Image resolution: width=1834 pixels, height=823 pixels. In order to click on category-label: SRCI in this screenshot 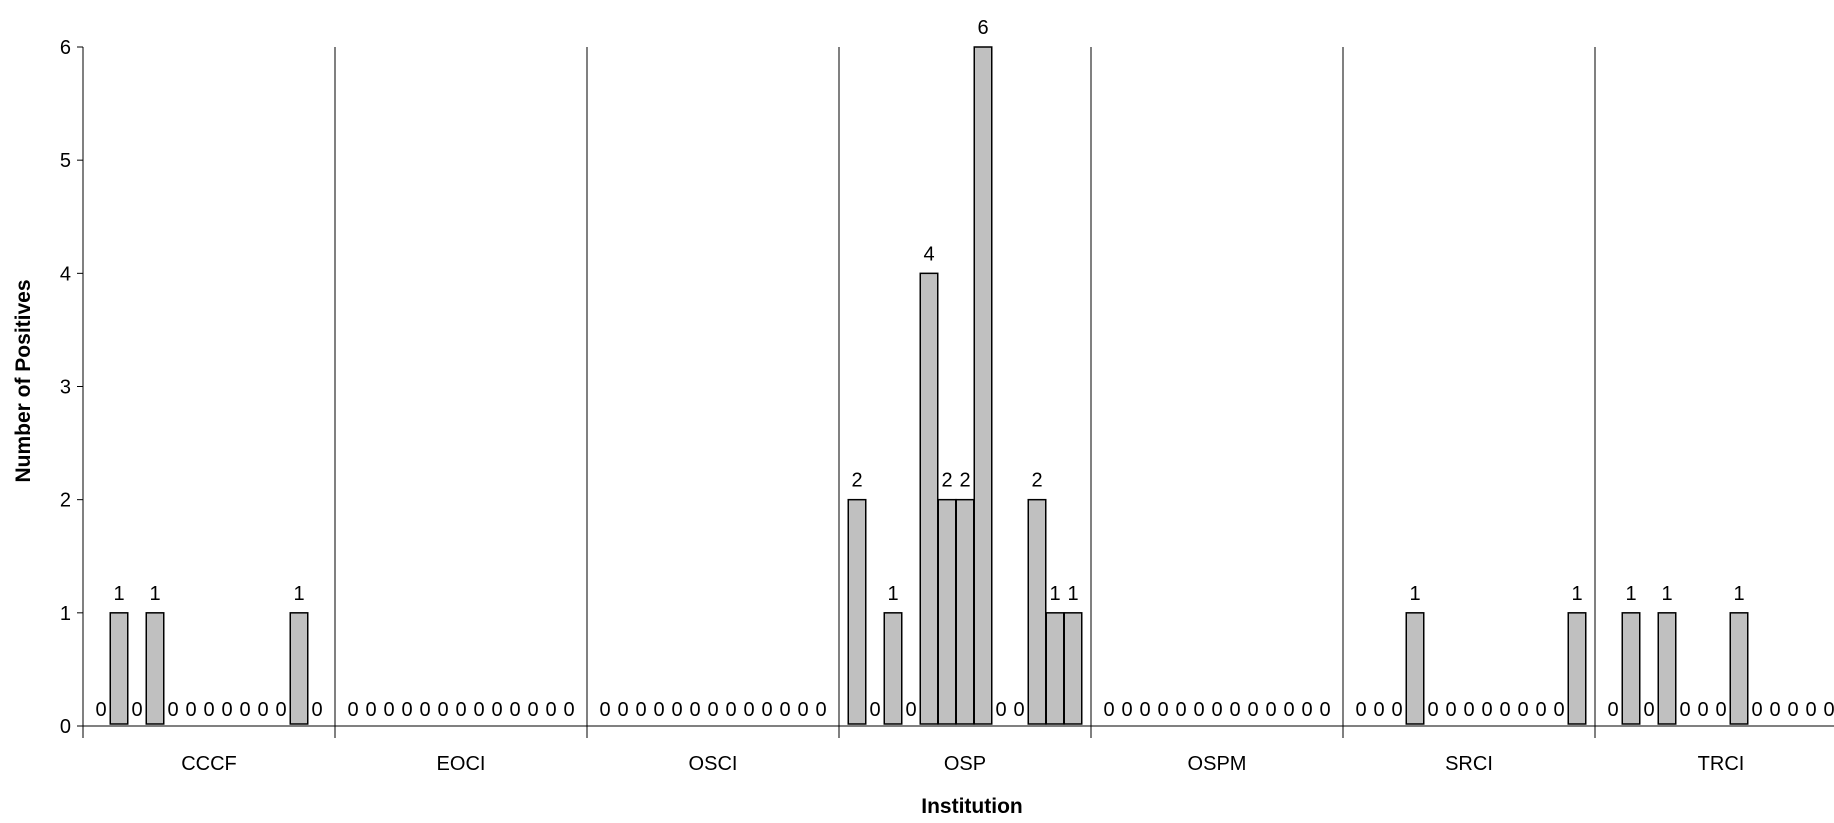, I will do `click(1469, 764)`.